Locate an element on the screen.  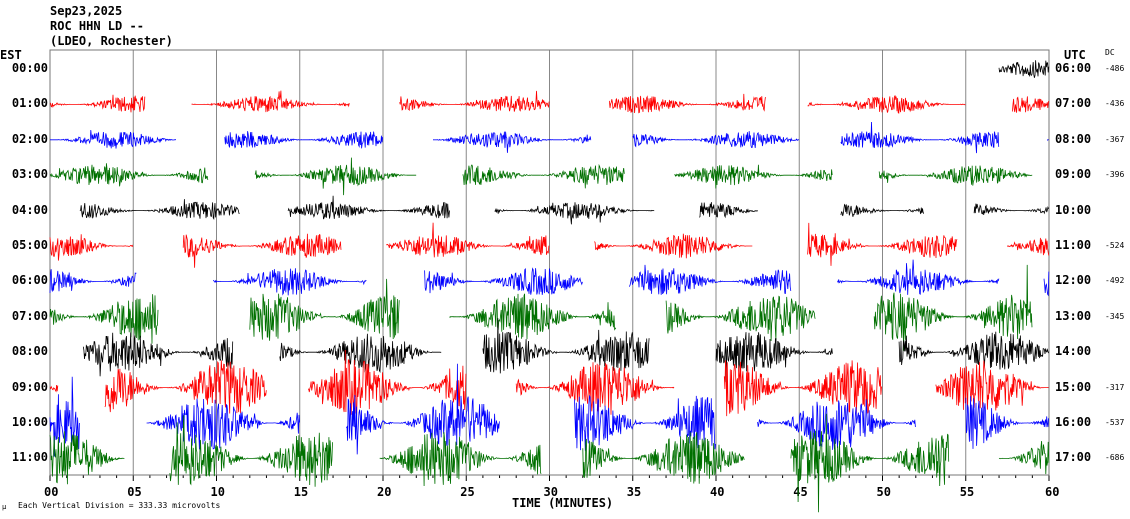
est-time-label: 02:00 is located at coordinates (29, 138).